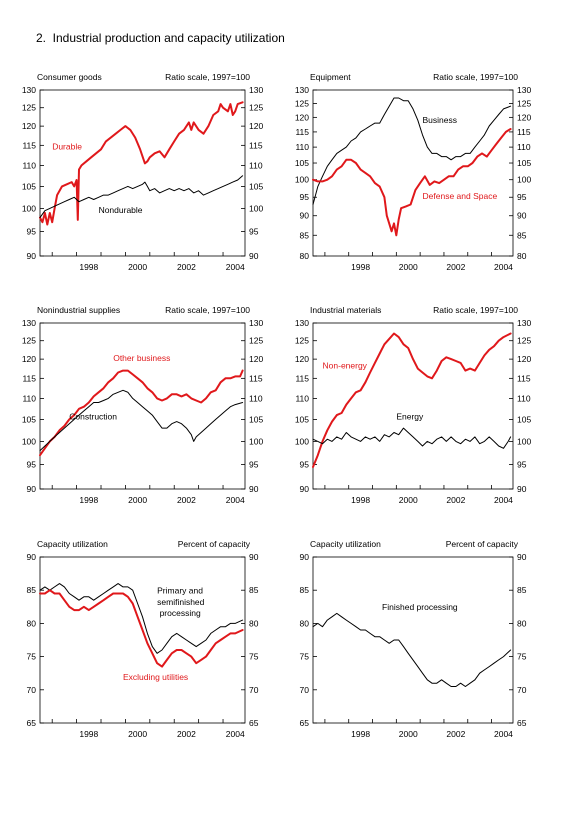 Image resolution: width=586 pixels, height=816 pixels. I want to click on y-tick-label-right: 85, so click(254, 590).